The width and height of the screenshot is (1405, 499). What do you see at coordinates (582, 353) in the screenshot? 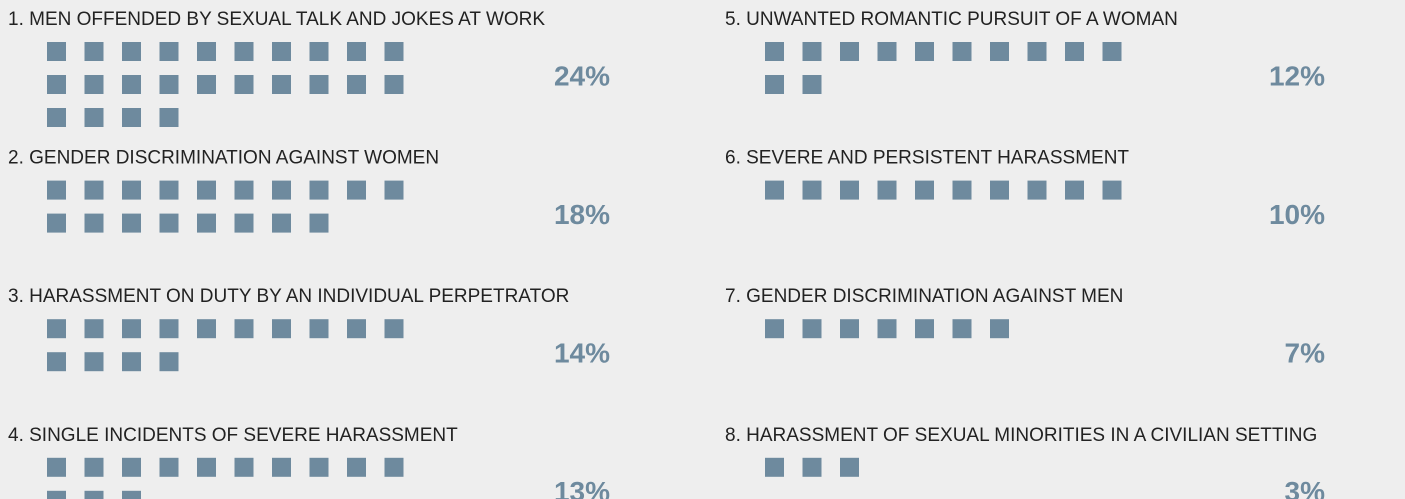
I see `value-label: 14%` at bounding box center [582, 353].